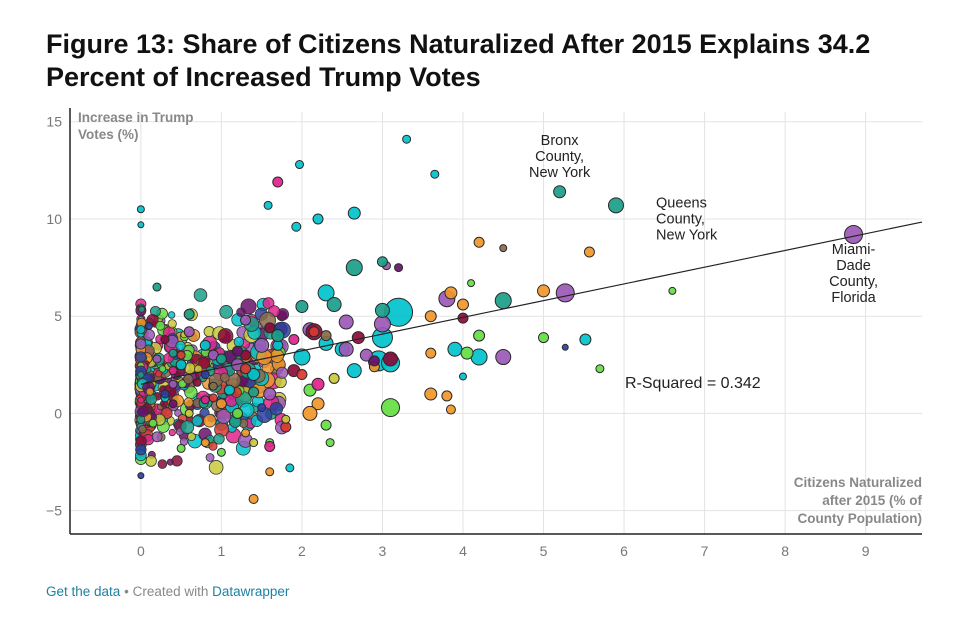 The width and height of the screenshot is (954, 629). I want to click on y-axis-title-line: Votes (%), so click(108, 134).